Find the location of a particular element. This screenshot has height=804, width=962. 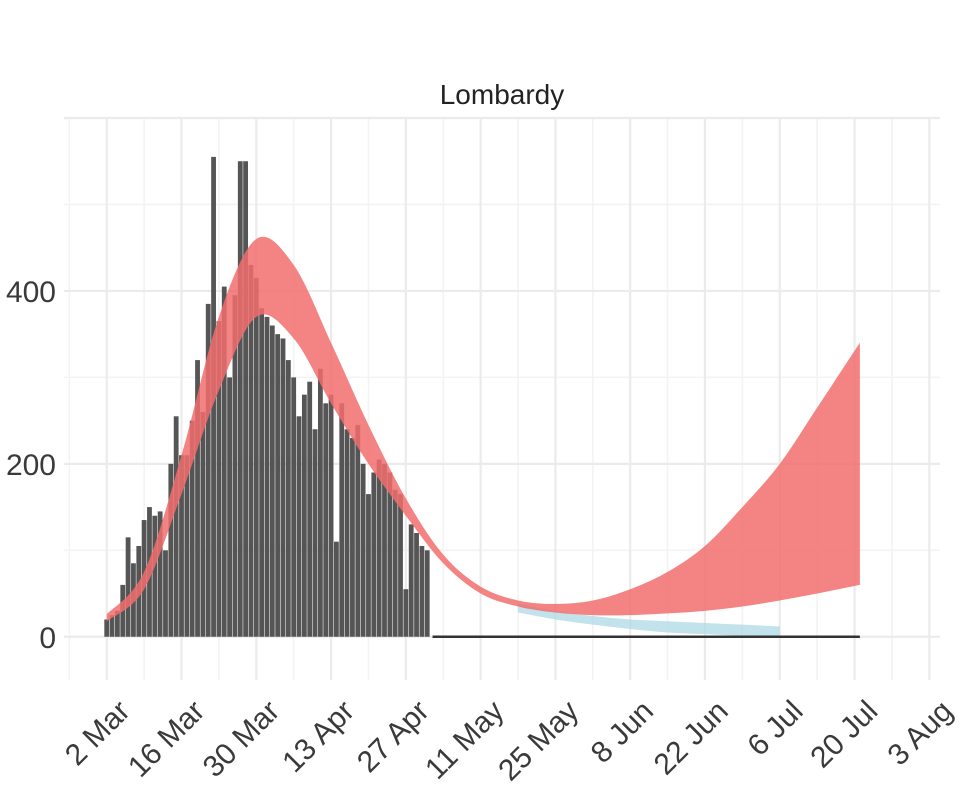

chart-title: Lombardy is located at coordinates (502, 94).